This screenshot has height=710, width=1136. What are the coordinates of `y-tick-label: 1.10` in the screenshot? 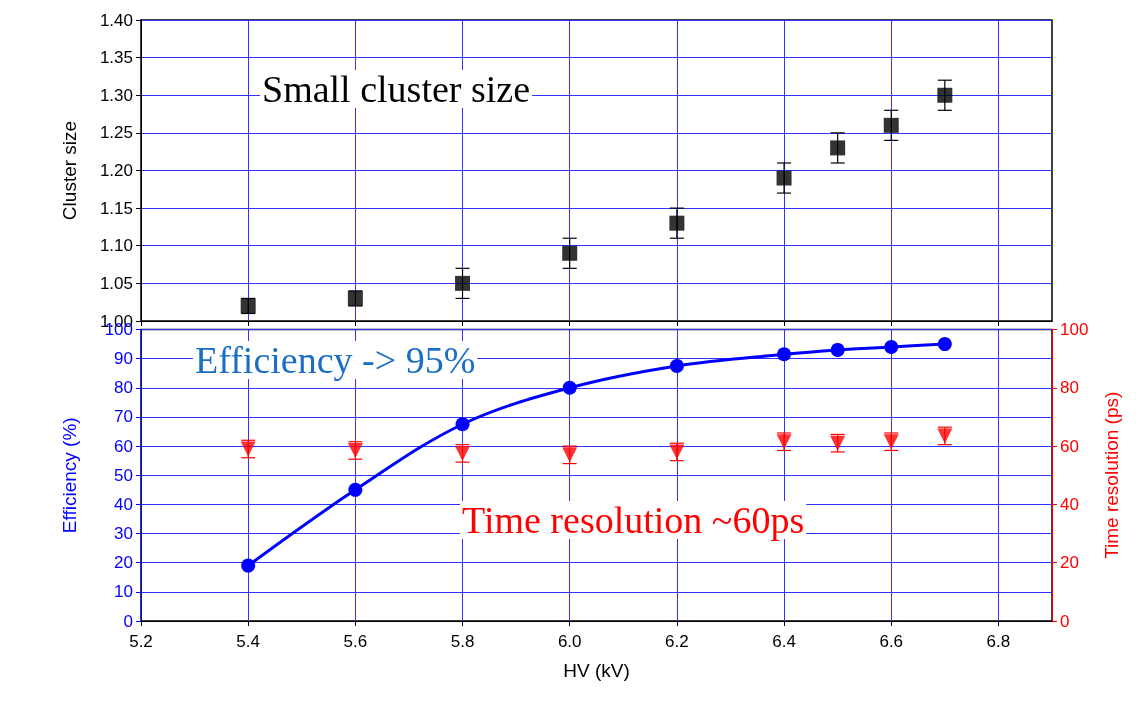 It's located at (116, 246).